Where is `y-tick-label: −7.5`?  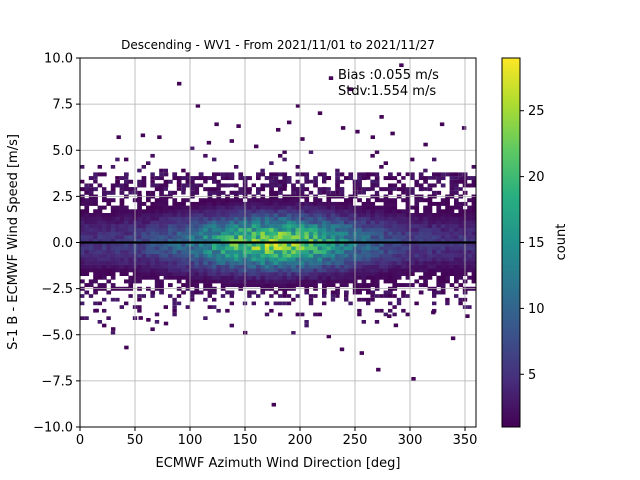
y-tick-label: −7.5 is located at coordinates (57, 381).